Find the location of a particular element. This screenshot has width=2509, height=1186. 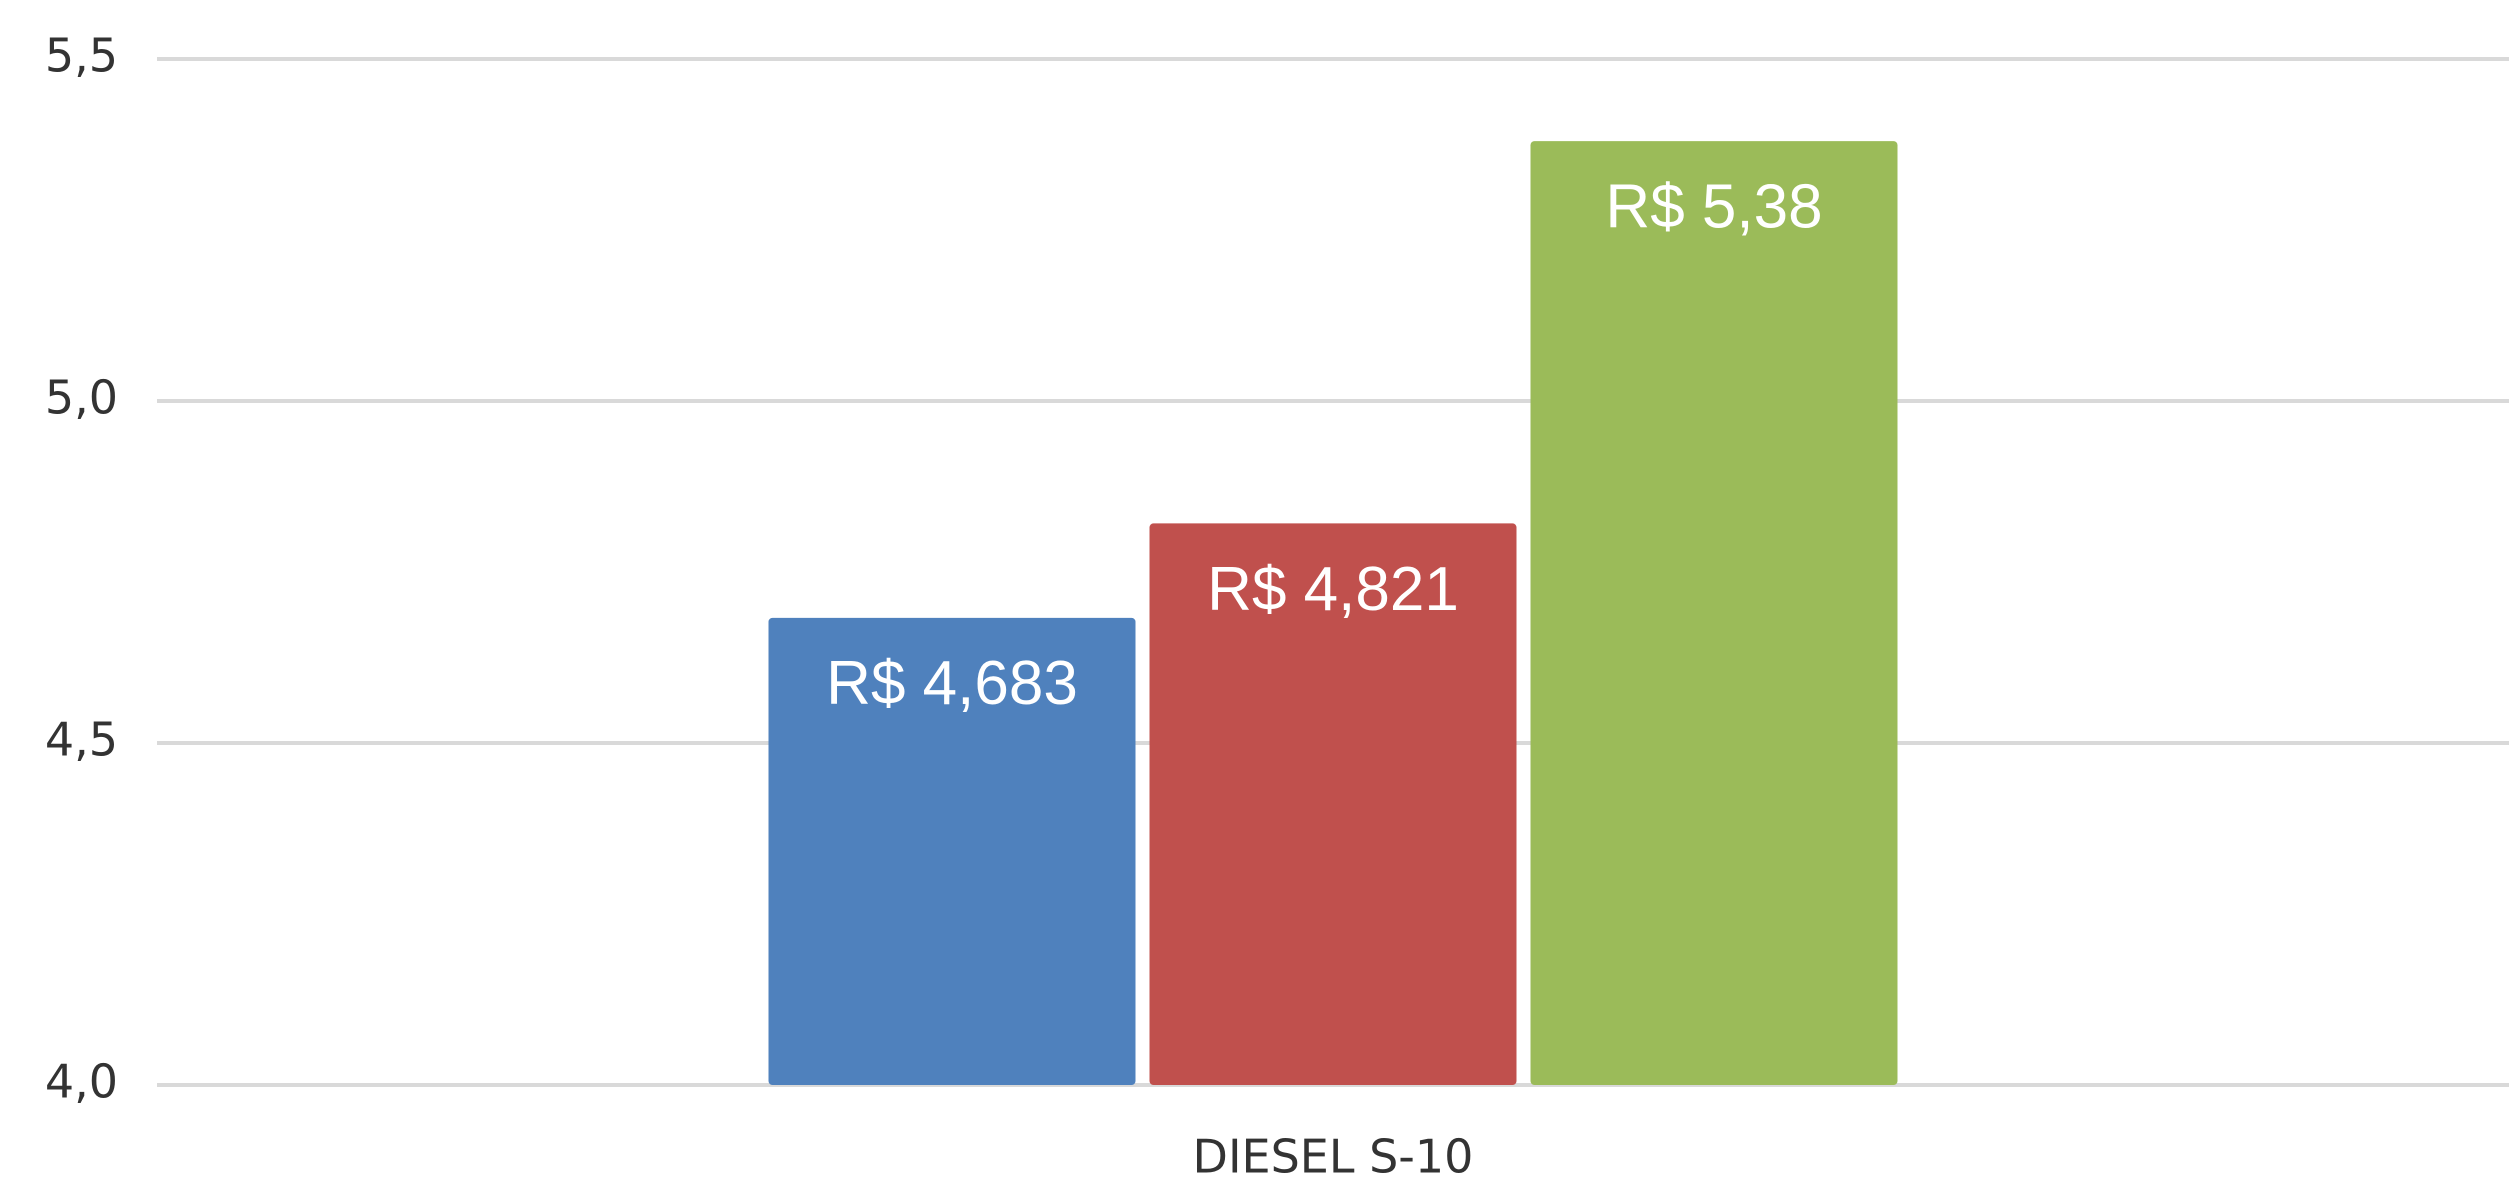

value-label: R$ 4,821 is located at coordinates (1333, 589).